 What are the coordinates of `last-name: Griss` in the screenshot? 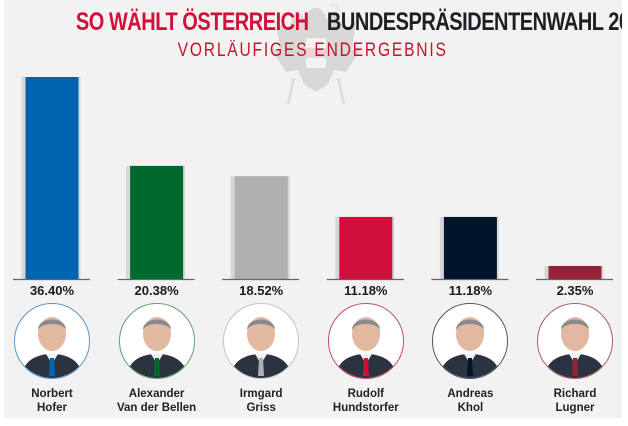 It's located at (261, 408).